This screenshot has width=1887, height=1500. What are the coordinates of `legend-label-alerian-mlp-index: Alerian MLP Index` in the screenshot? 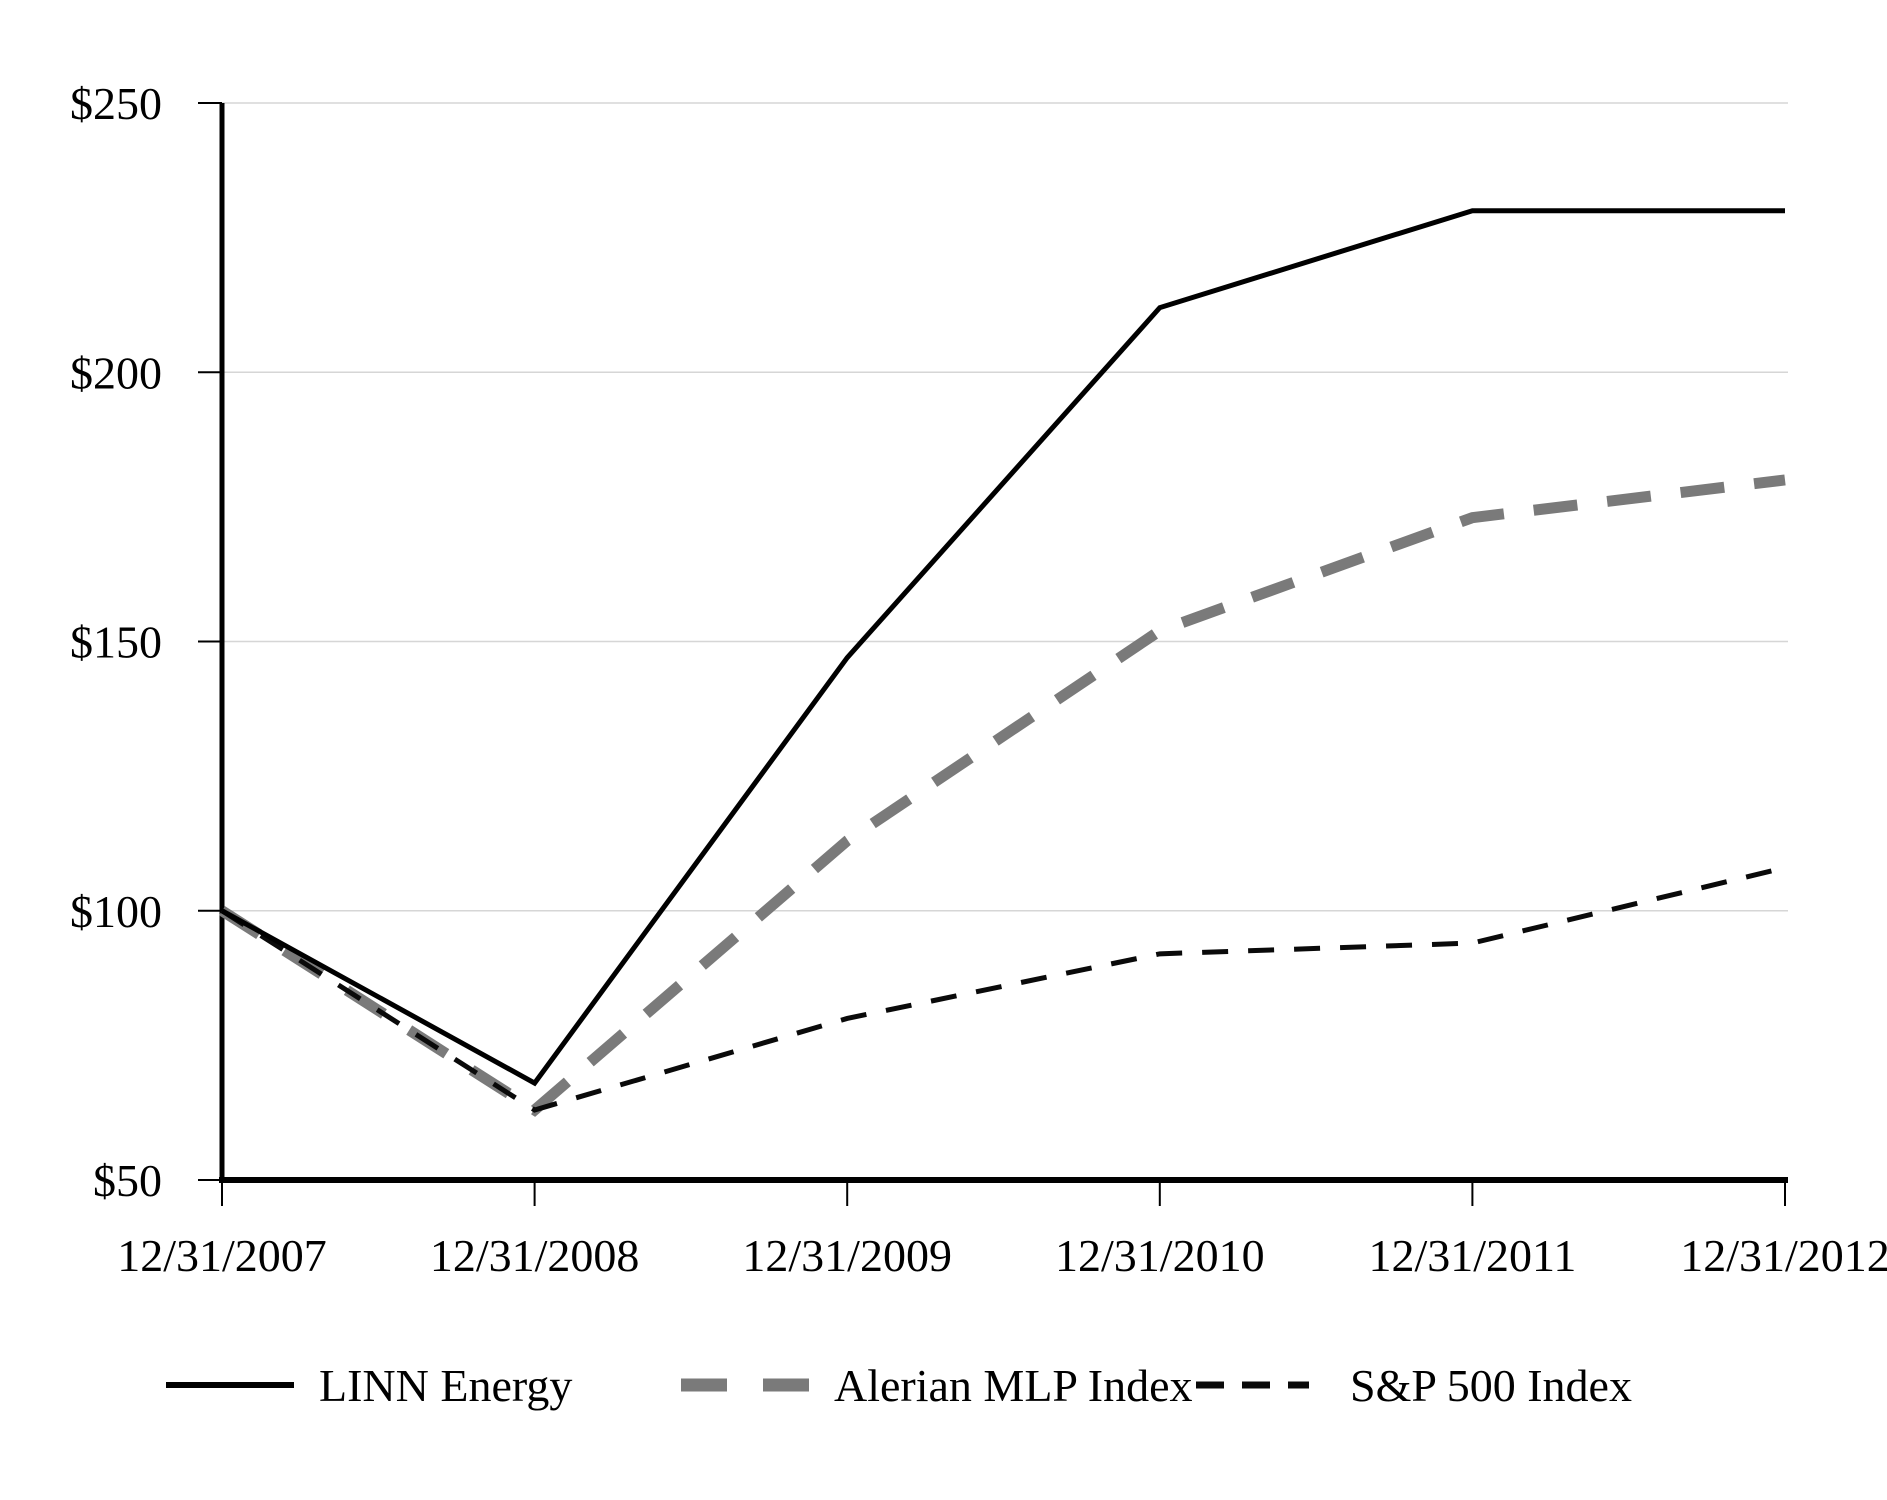 It's located at (1013, 1385).